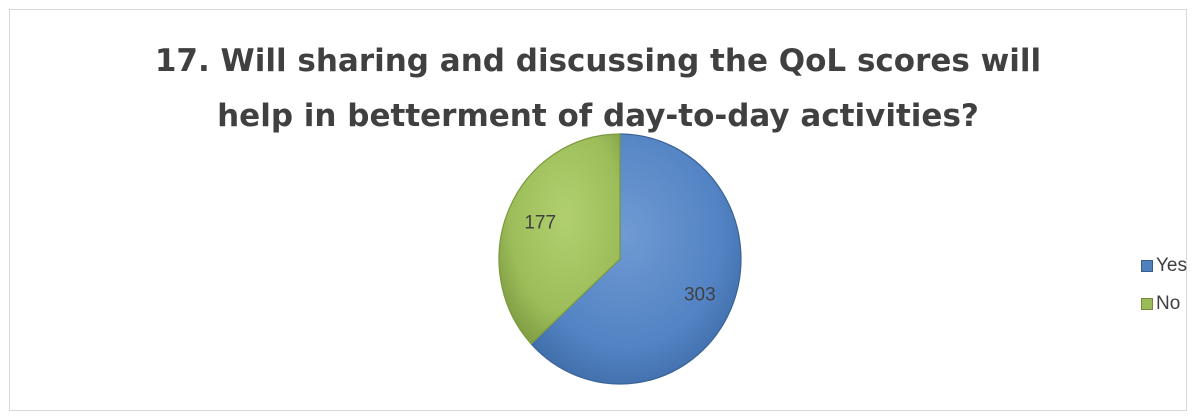 Image resolution: width=1196 pixels, height=420 pixels. What do you see at coordinates (700, 295) in the screenshot?
I see `data-label-yes: 303` at bounding box center [700, 295].